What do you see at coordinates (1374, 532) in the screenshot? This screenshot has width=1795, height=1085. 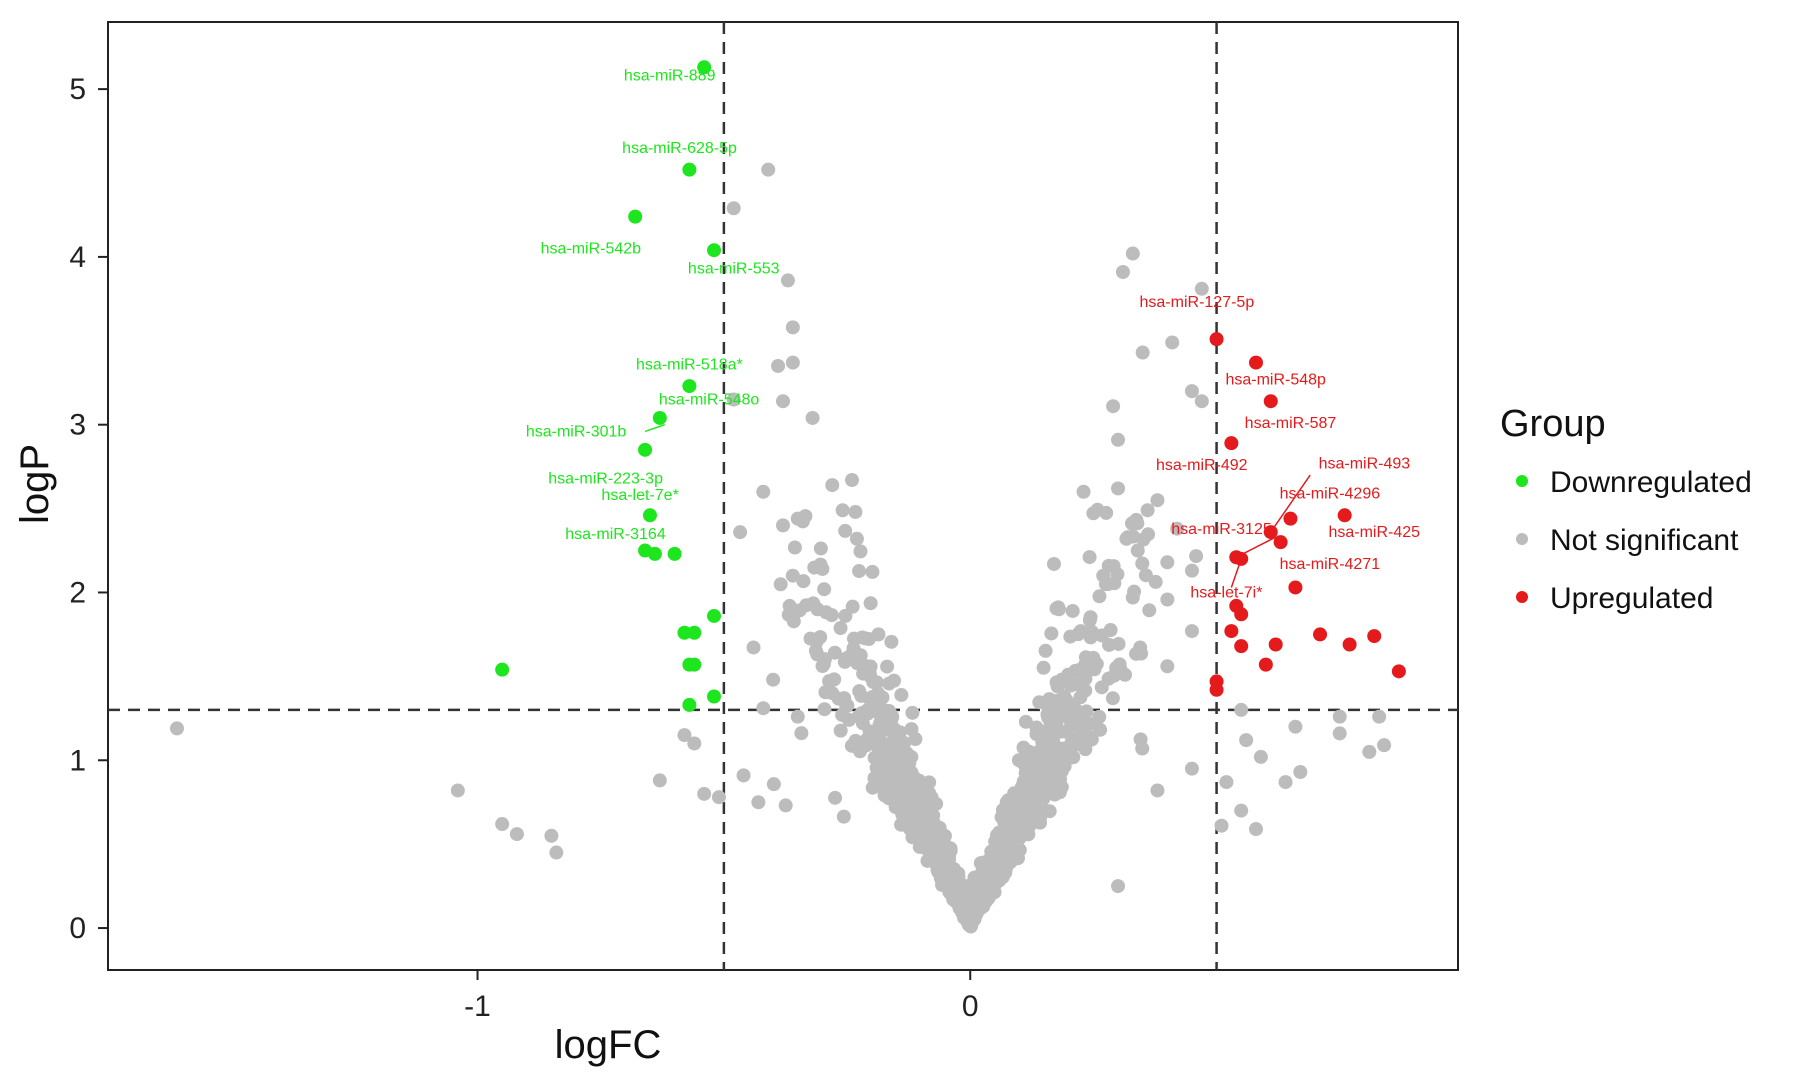 I see `point-label: hsa-miR-425` at bounding box center [1374, 532].